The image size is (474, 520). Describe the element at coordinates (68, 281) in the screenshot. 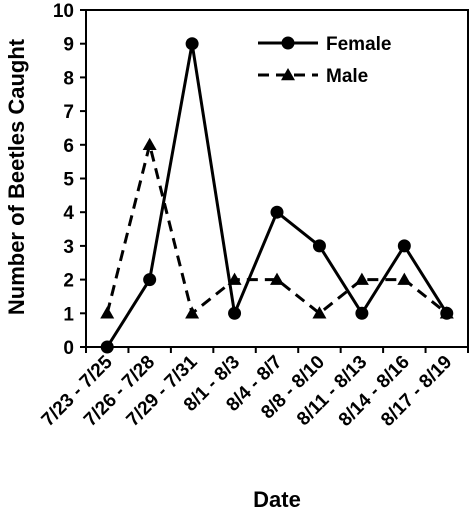

I see `y-tick-label: 2` at that location.